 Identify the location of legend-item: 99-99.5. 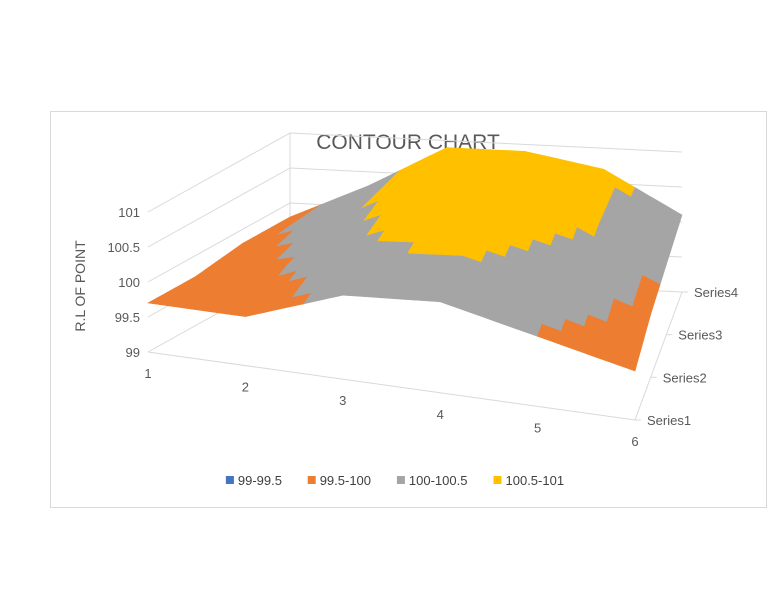
(253, 480).